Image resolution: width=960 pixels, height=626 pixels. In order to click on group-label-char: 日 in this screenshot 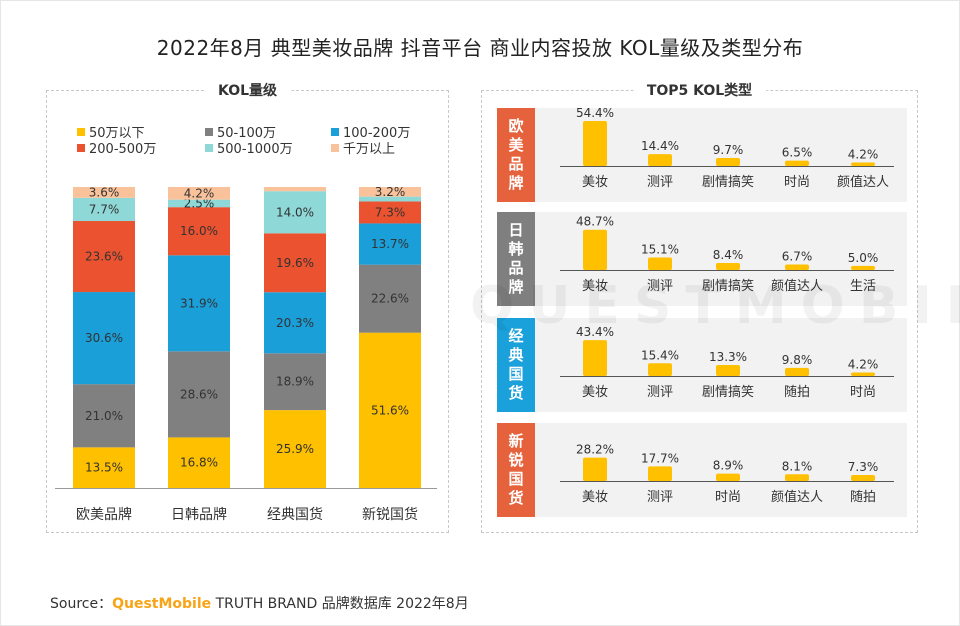, I will do `click(516, 230)`.